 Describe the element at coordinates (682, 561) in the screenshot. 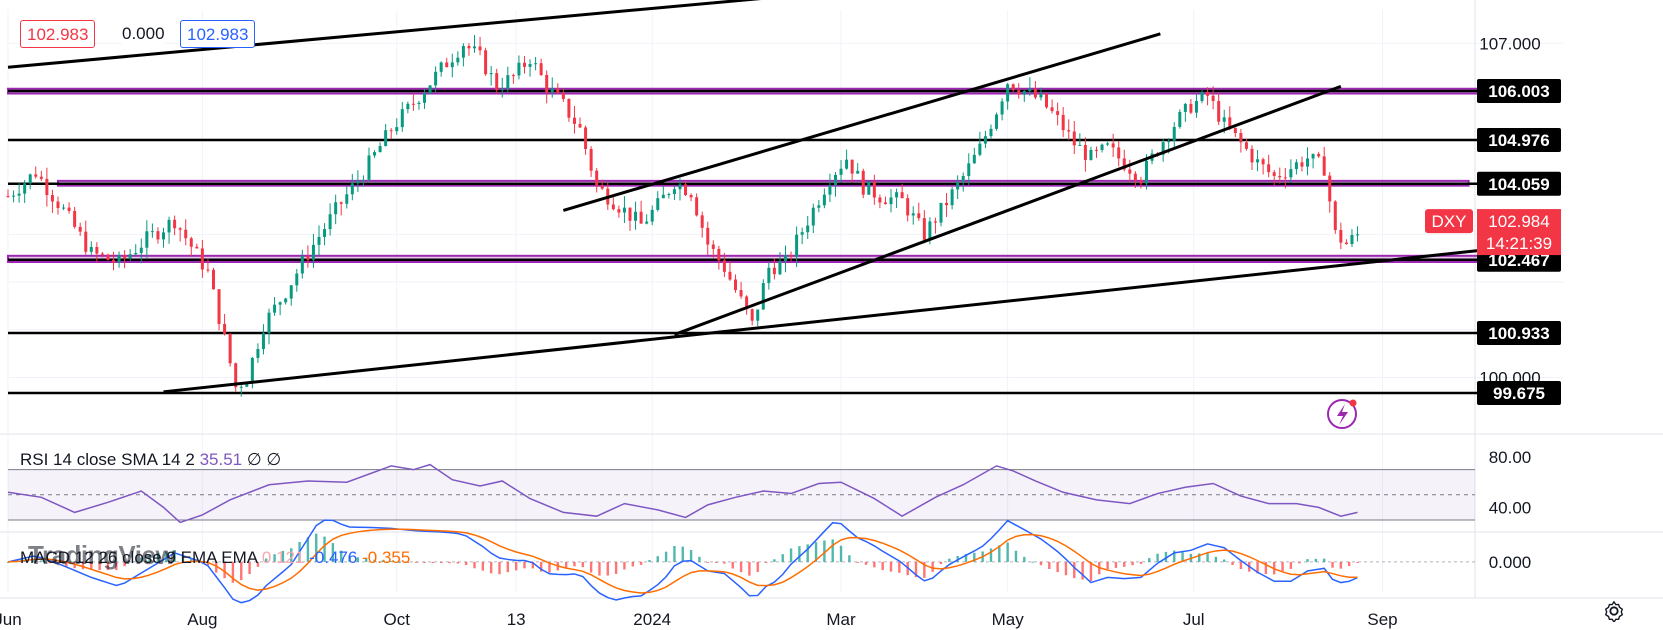

I see `macd-signal-line` at that location.